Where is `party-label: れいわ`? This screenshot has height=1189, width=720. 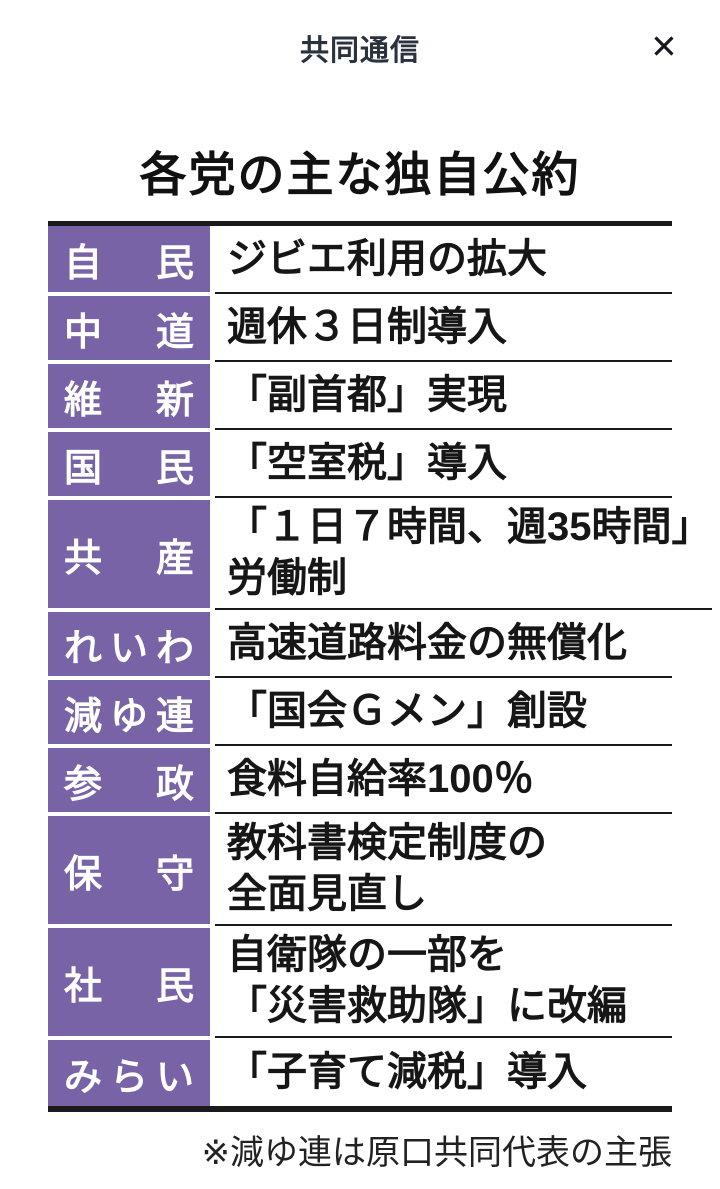
party-label: れいわ is located at coordinates (129, 644).